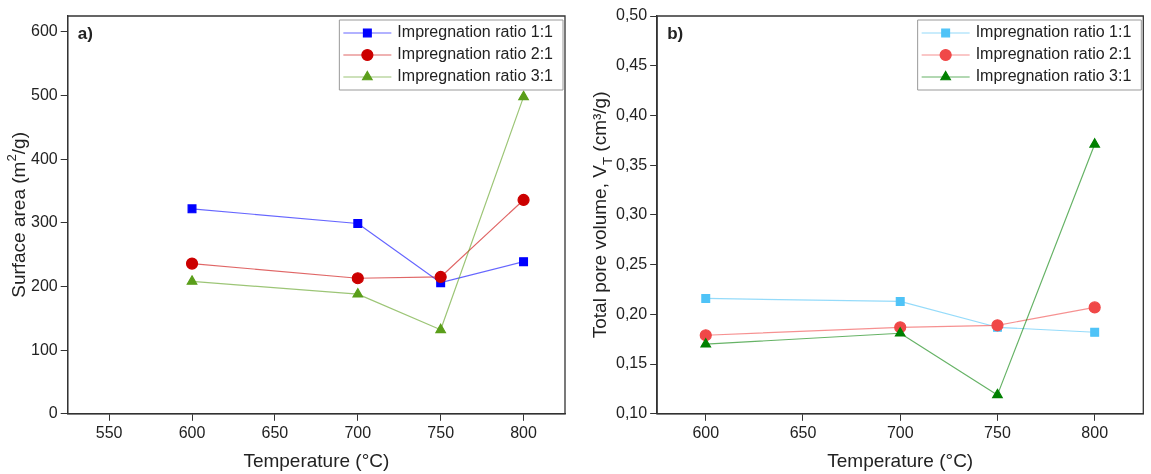 Image resolution: width=1151 pixels, height=474 pixels. I want to click on annotation: b), so click(675, 33).